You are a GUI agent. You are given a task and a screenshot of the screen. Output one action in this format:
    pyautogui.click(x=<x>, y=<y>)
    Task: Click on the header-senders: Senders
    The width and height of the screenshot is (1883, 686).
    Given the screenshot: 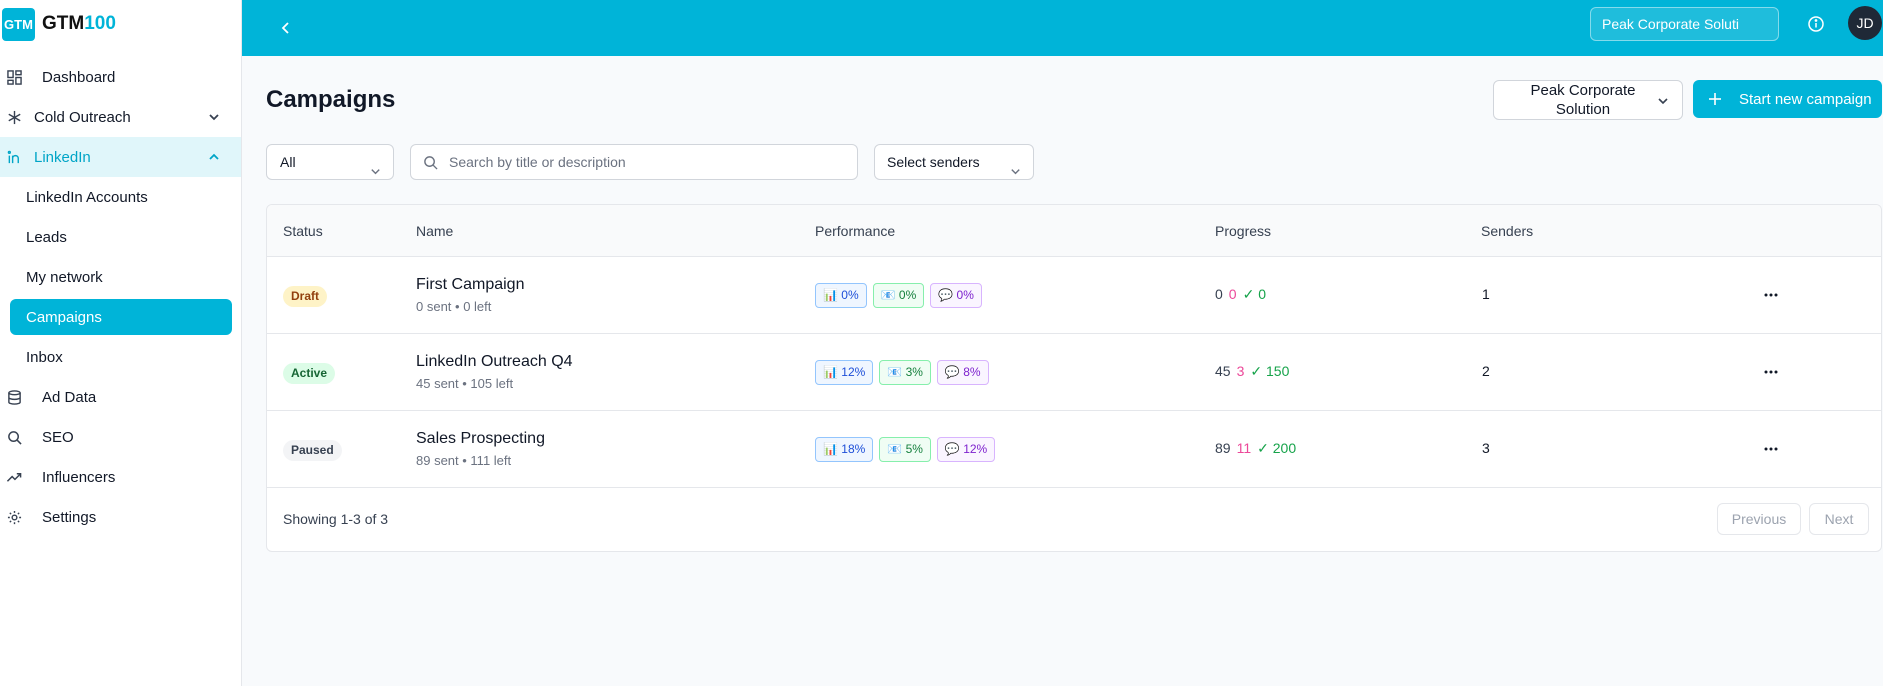 What is the action you would take?
    pyautogui.click(x=1507, y=231)
    